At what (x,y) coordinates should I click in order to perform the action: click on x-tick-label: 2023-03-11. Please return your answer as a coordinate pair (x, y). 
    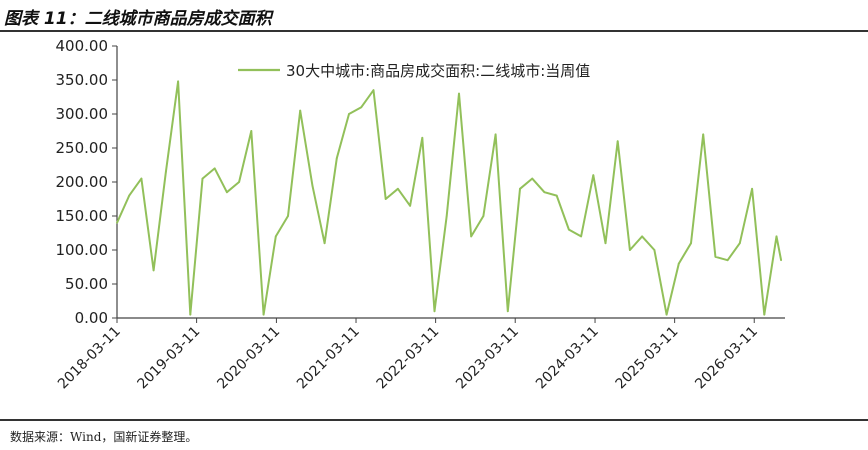
    Looking at the image, I should click on (487, 358).